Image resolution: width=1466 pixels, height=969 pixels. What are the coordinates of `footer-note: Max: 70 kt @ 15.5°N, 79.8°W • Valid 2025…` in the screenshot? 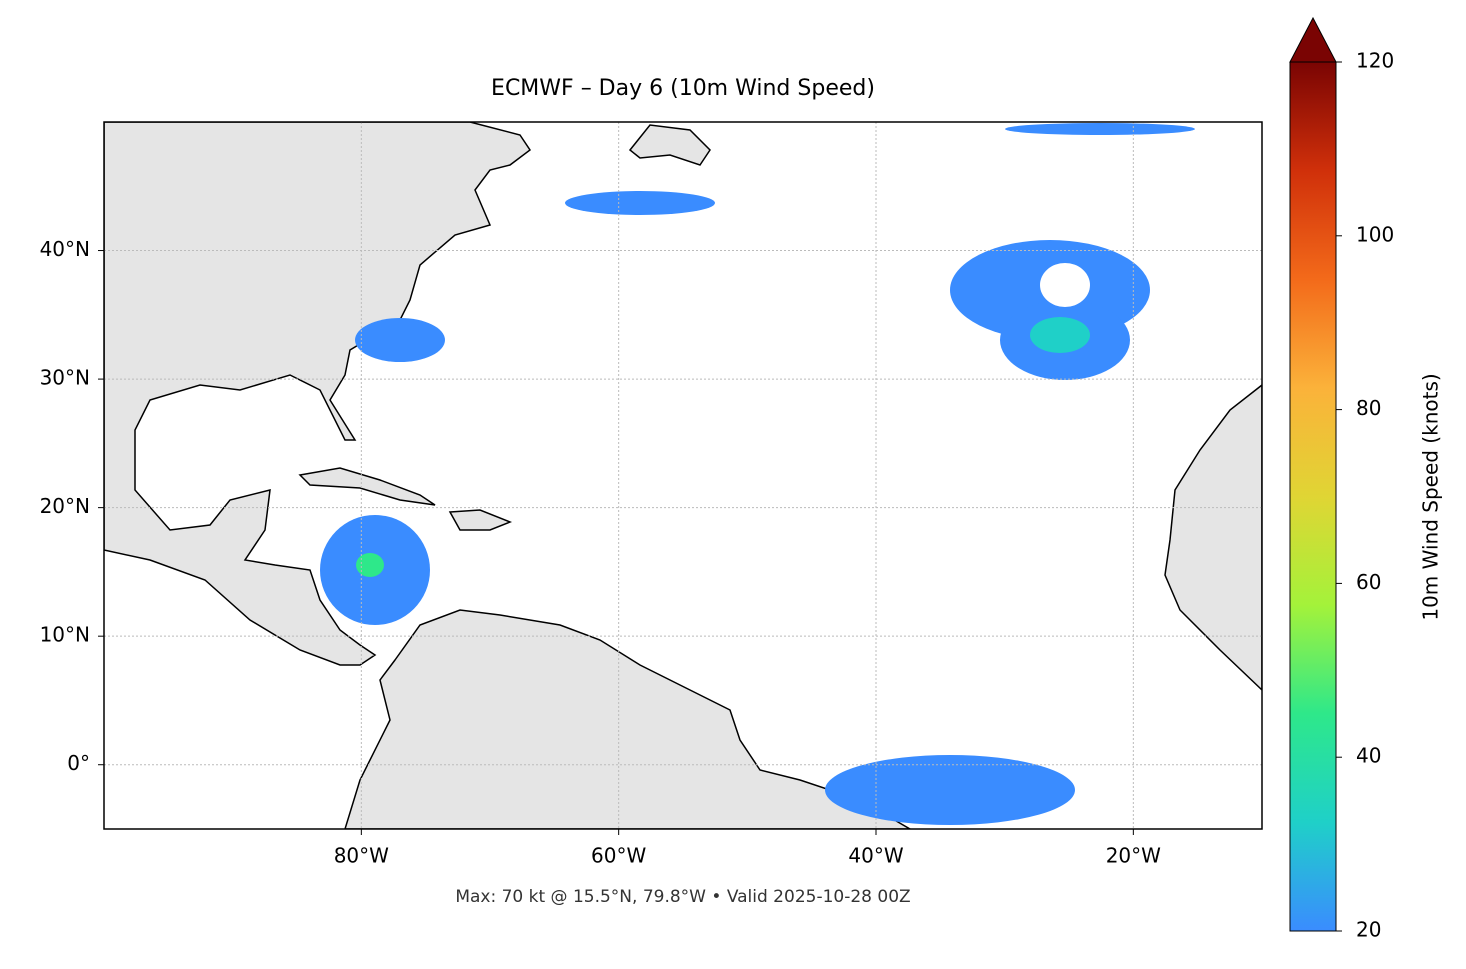 It's located at (682, 897).